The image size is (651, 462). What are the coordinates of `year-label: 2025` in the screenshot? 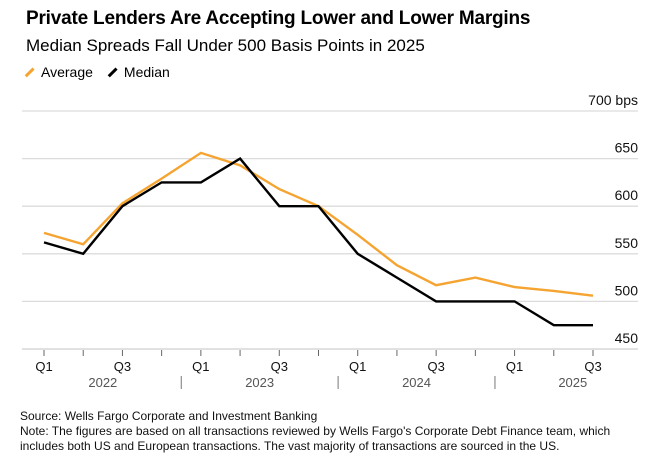 It's located at (572, 382).